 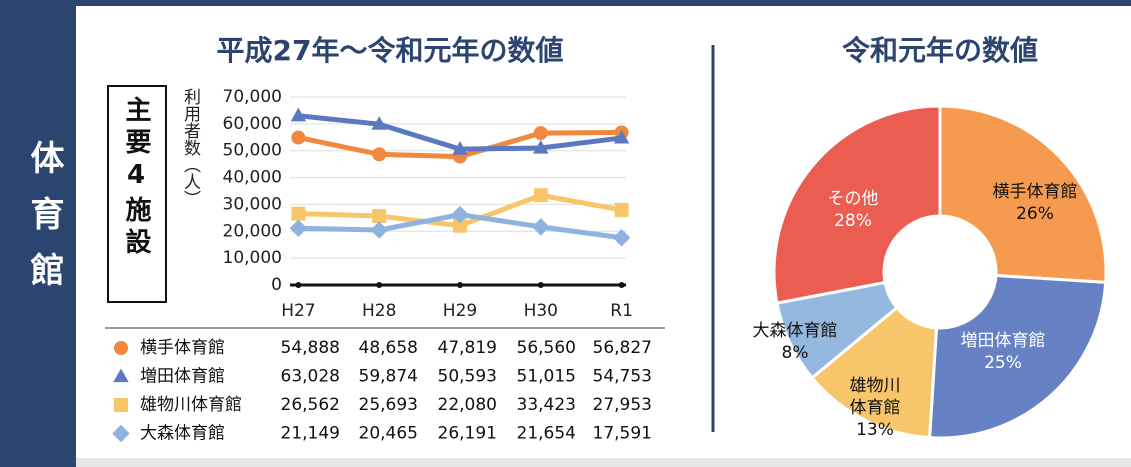 I want to click on legend-label: 増田体育館, so click(x=182, y=377).